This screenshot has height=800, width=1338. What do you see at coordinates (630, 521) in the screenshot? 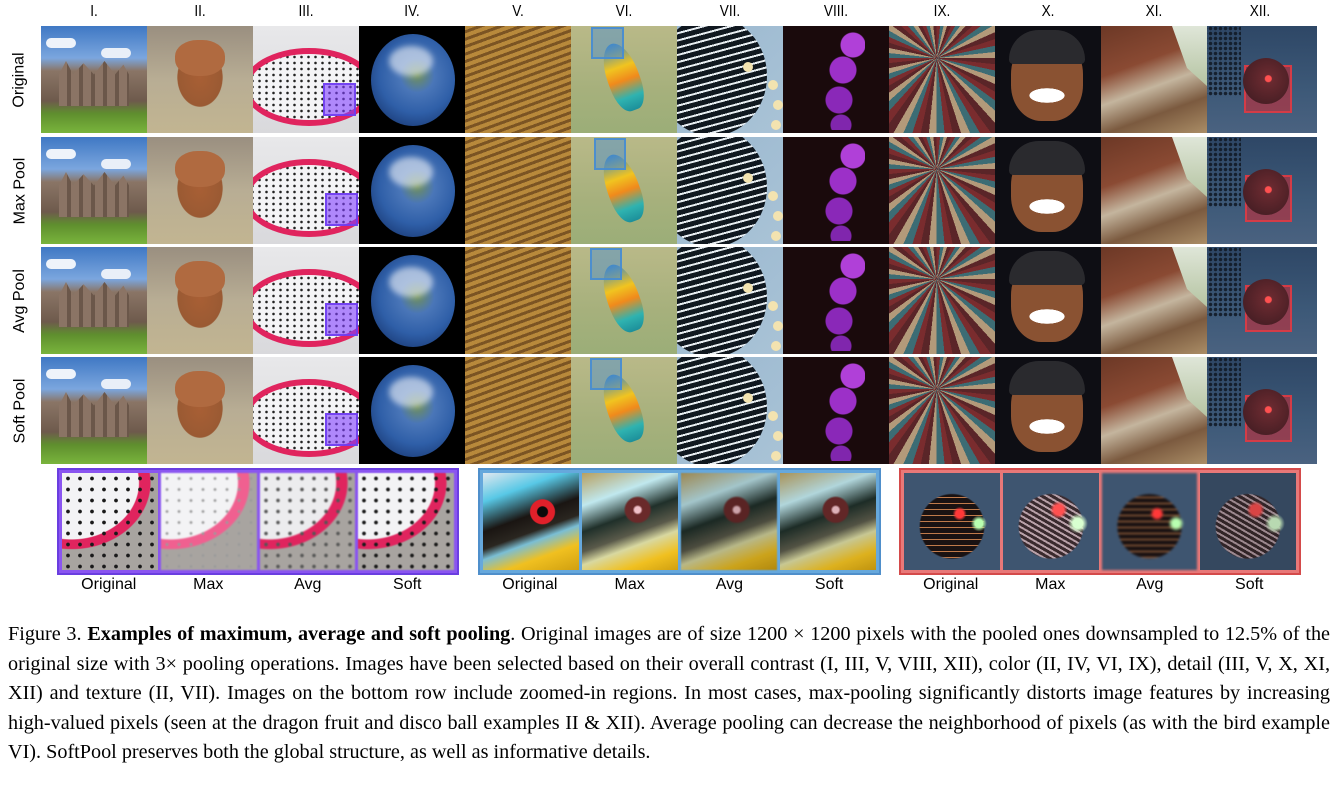
I see `zoom-bird-max` at bounding box center [630, 521].